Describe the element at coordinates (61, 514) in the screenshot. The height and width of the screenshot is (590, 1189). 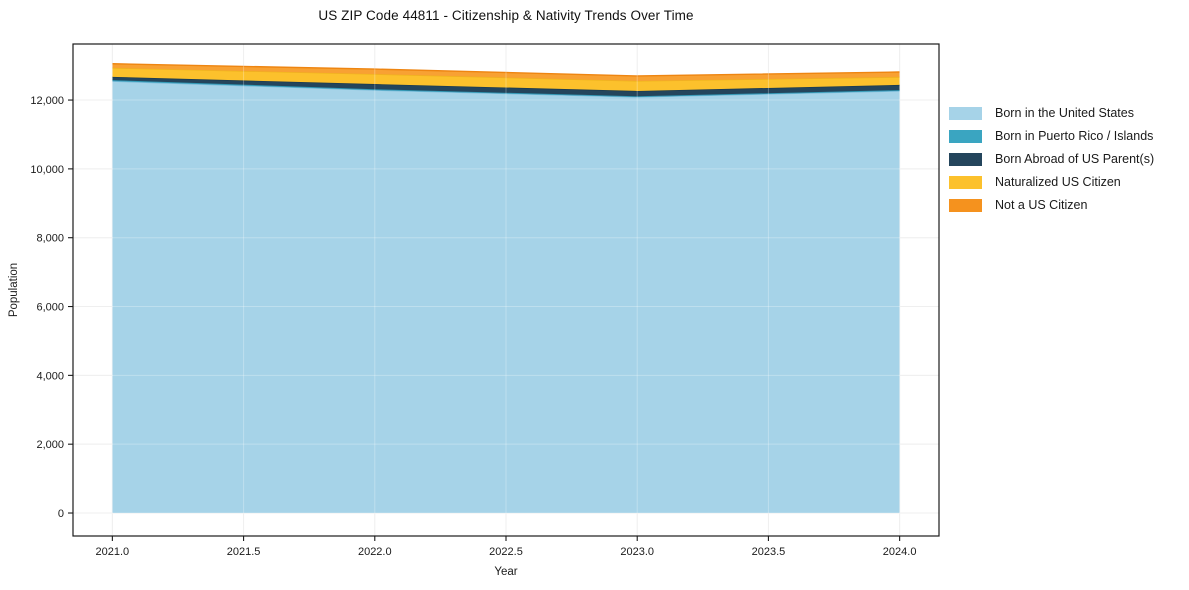
I see `y-tick-label: 0` at that location.